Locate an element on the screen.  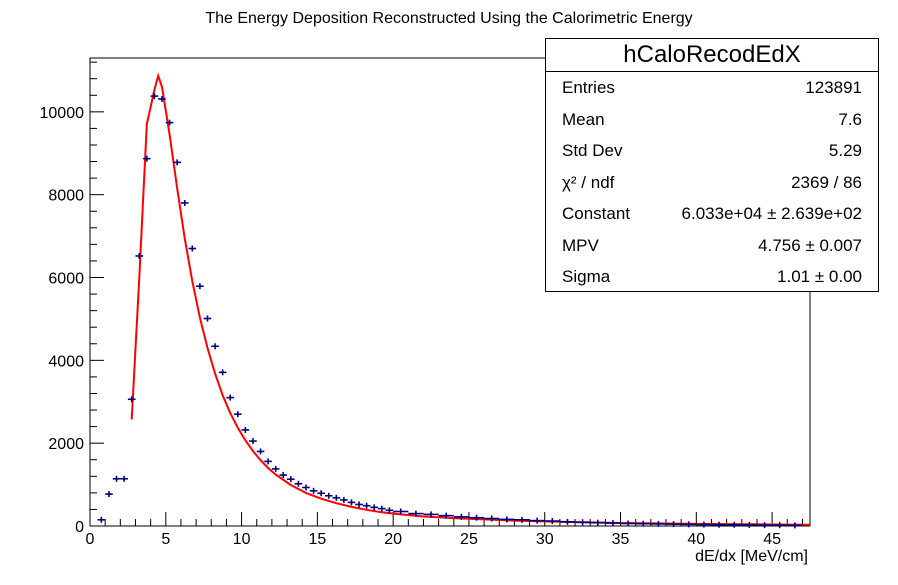
stats-value: 6.033e+04 ± 2.639e+02 is located at coordinates (771, 213).